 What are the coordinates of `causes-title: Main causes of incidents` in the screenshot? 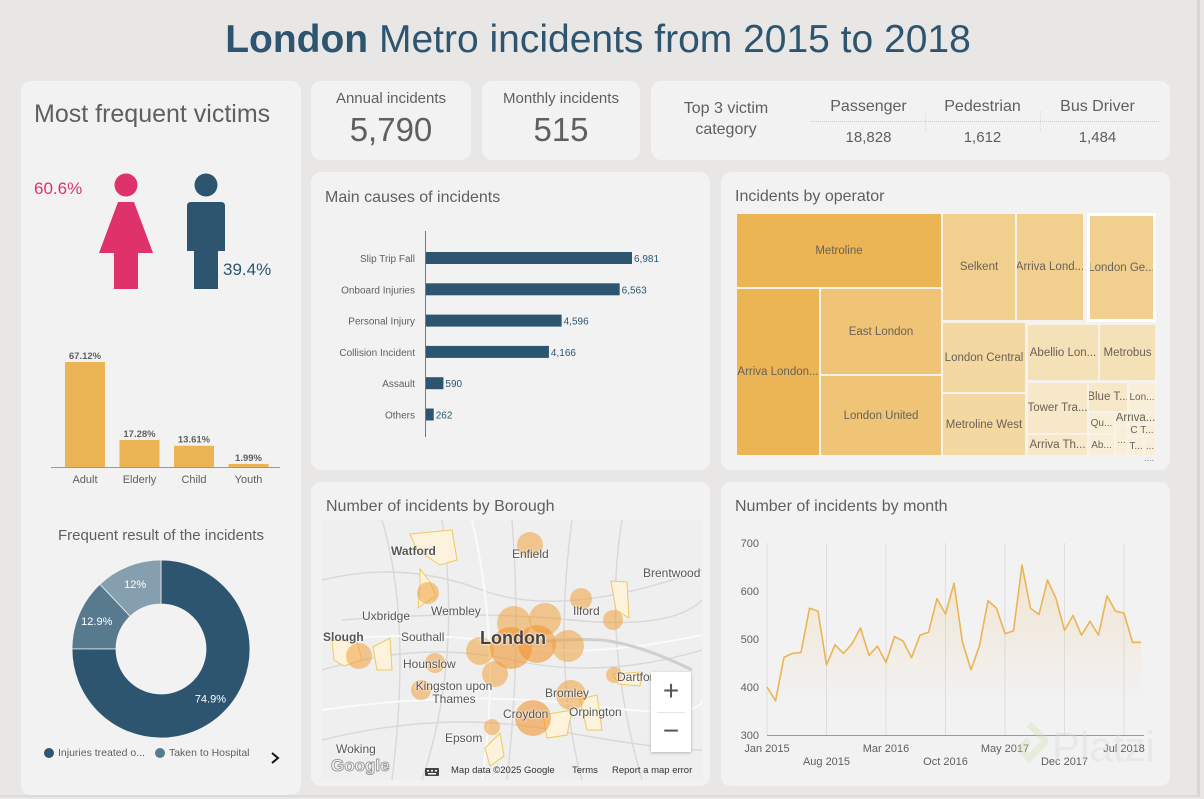 It's located at (413, 197).